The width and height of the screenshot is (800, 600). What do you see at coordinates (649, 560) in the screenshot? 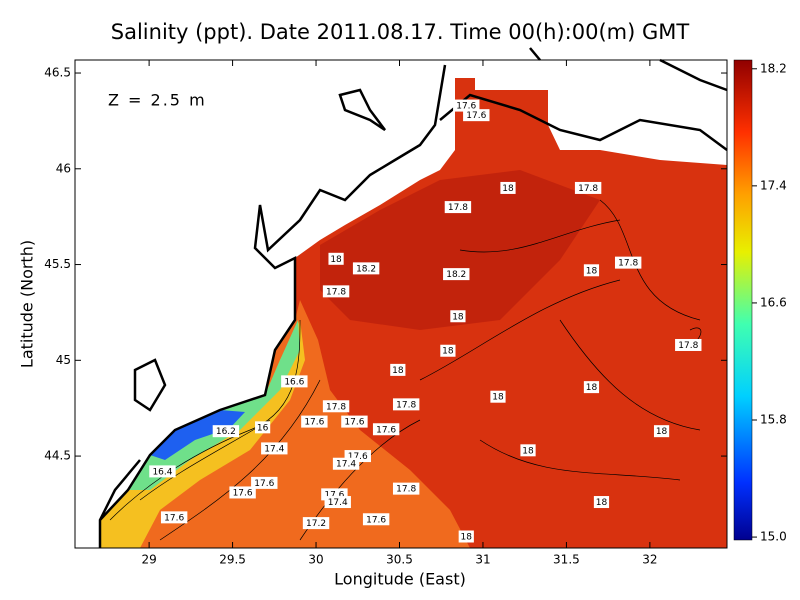
I see `x-tick-label: 32` at bounding box center [649, 560].